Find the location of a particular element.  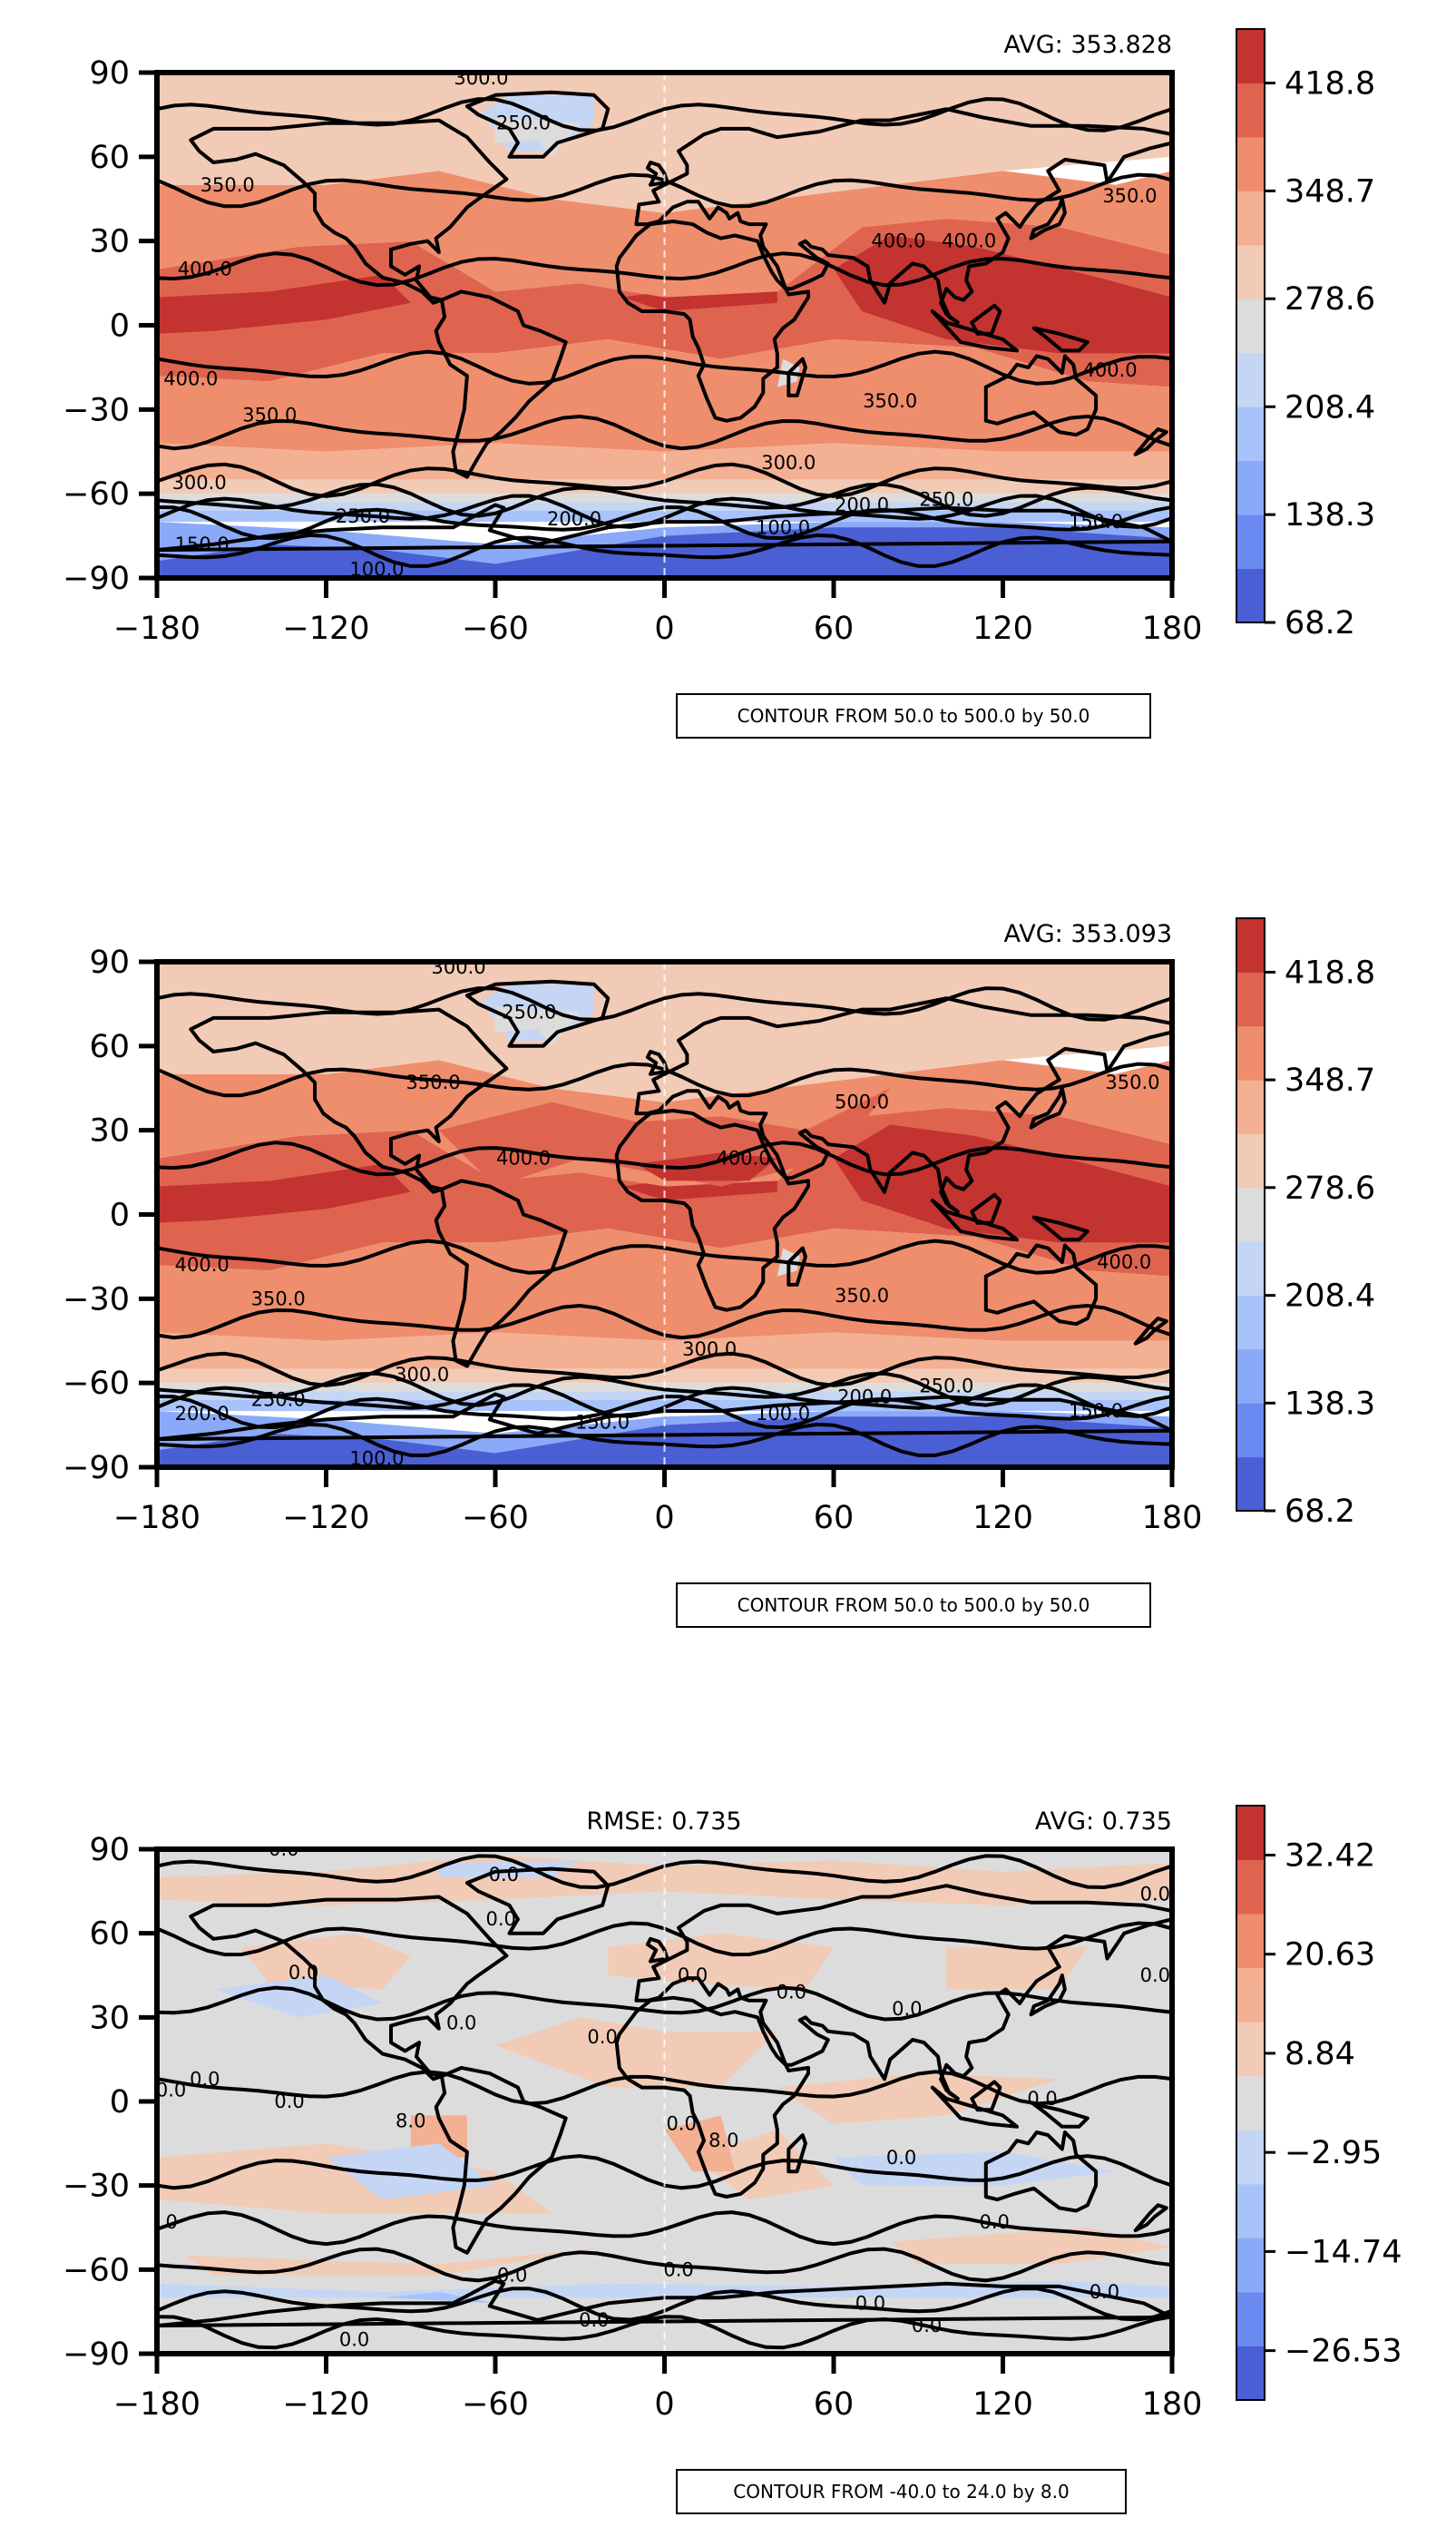

colorbar-tick-label: −2.95 is located at coordinates (1333, 2153).